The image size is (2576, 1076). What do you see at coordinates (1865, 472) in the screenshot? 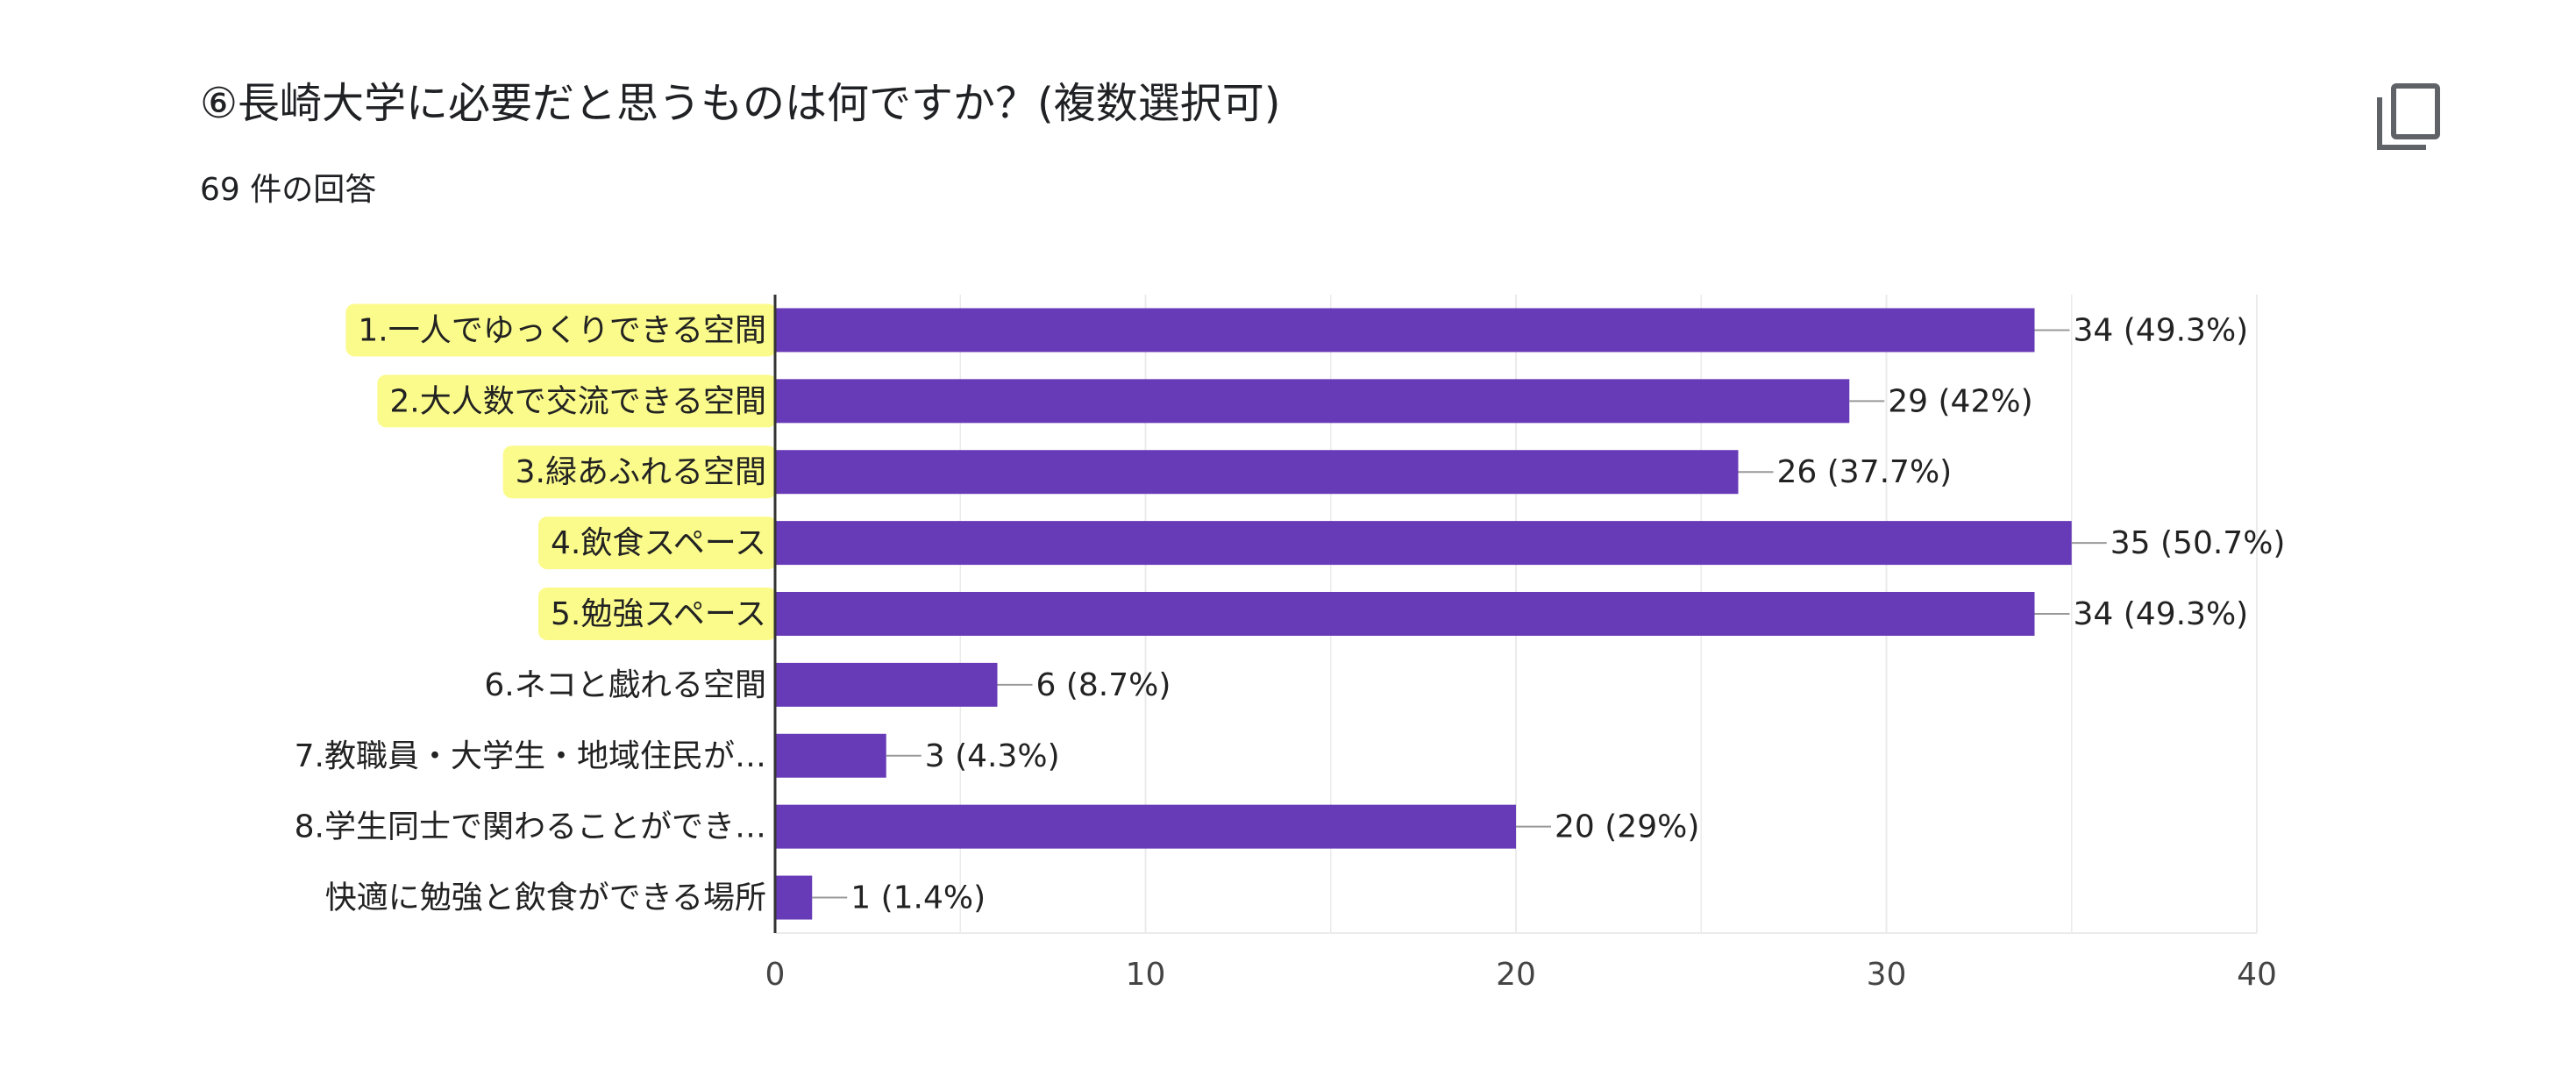
I see `value-label: 26 (37.7%)` at bounding box center [1865, 472].